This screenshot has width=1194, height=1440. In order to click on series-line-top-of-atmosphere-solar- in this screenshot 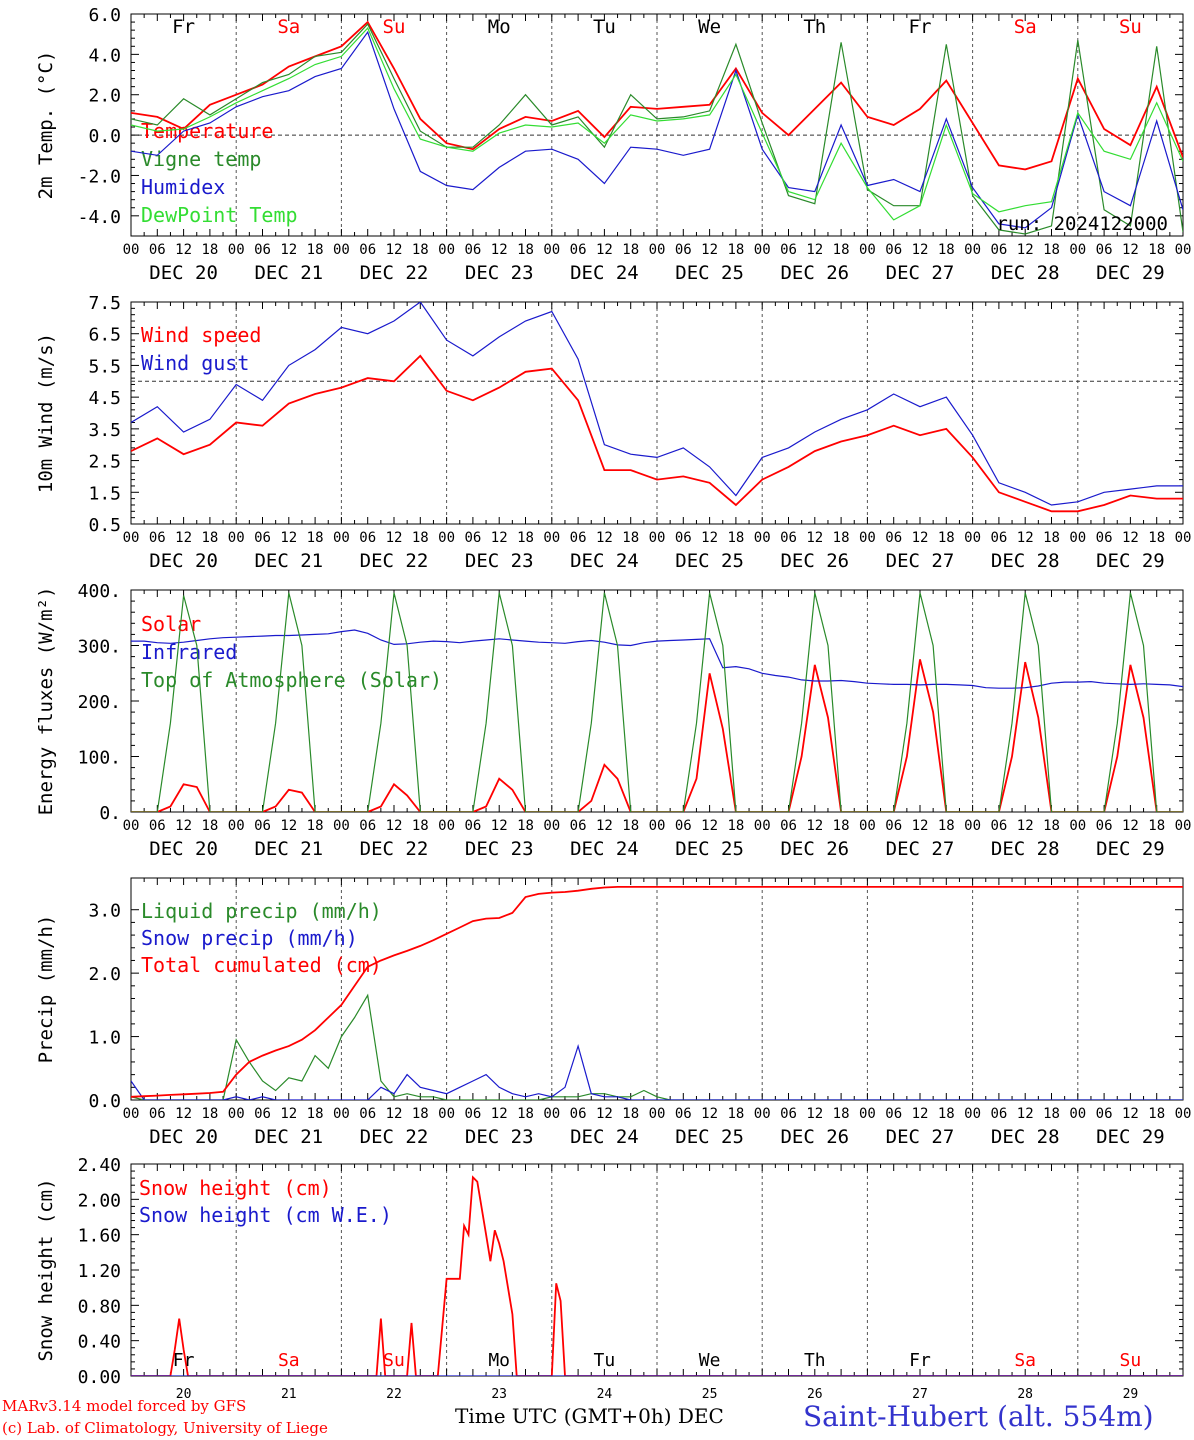, I will do `click(657, 702)`.